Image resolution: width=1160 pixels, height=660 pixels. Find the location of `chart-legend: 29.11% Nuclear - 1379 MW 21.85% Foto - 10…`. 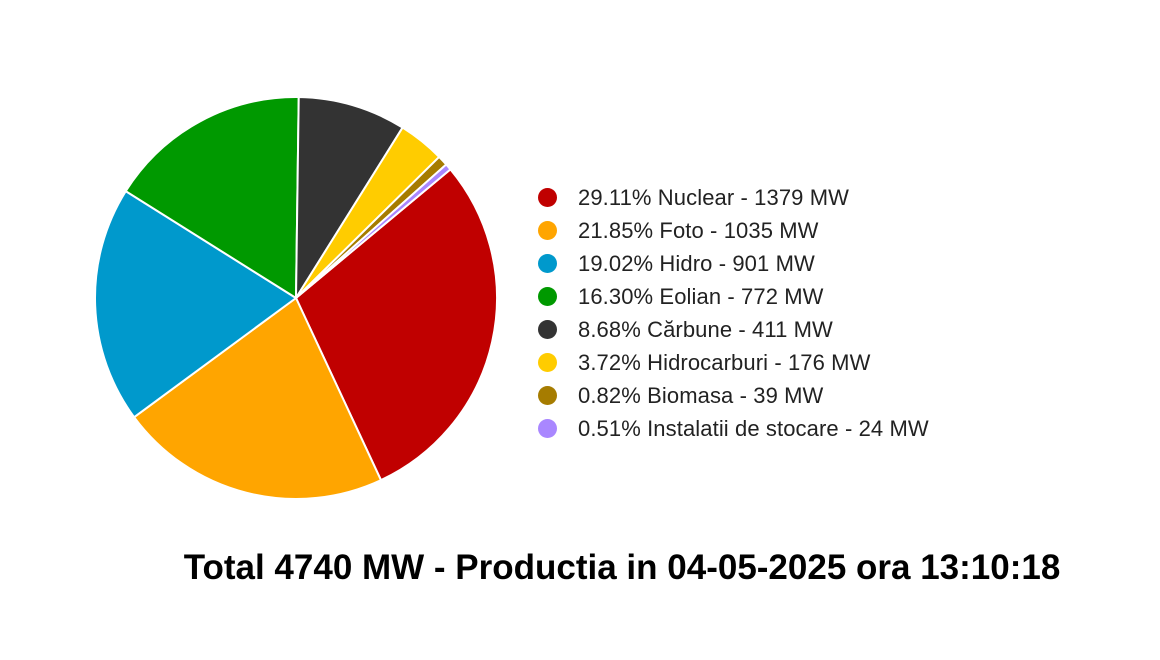

chart-legend: 29.11% Nuclear - 1379 MW 21.85% Foto - 10… is located at coordinates (733, 313).